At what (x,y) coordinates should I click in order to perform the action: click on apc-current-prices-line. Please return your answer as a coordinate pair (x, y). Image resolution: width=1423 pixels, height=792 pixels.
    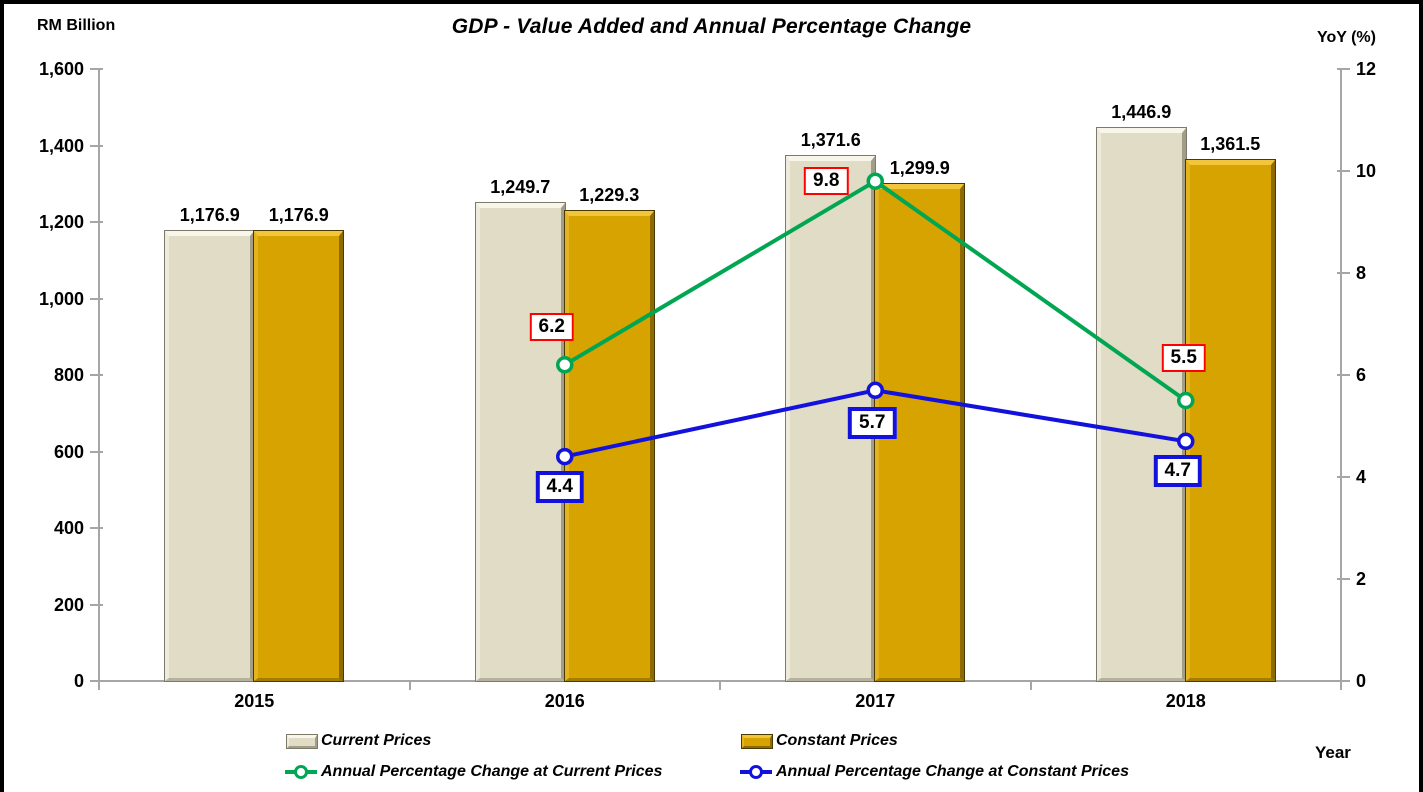
    Looking at the image, I should click on (875, 291).